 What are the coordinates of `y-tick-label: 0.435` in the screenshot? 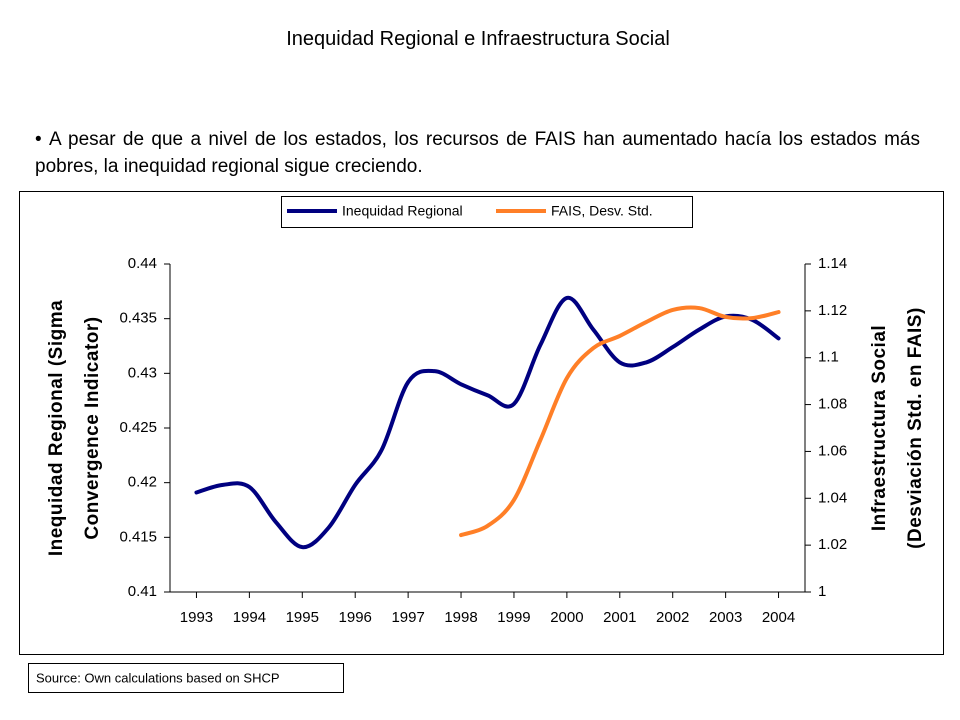 It's located at (138, 318).